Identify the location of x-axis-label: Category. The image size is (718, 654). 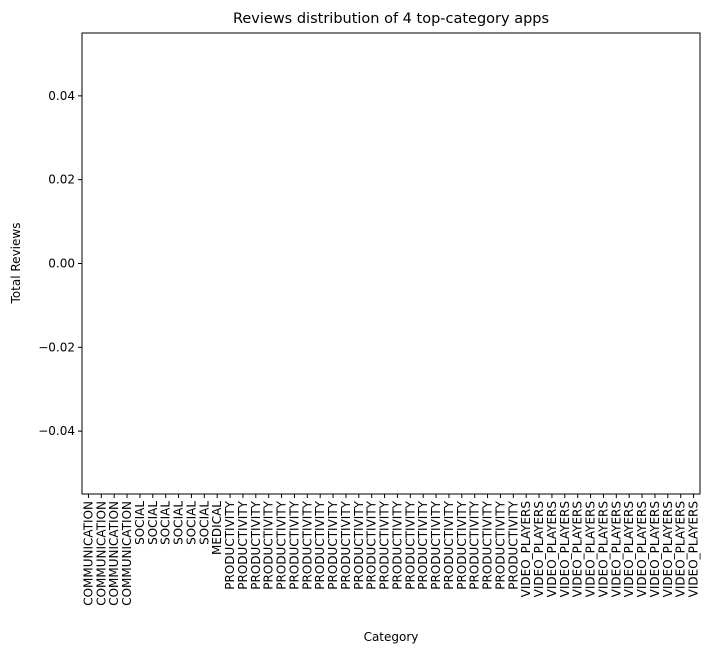
(391, 637).